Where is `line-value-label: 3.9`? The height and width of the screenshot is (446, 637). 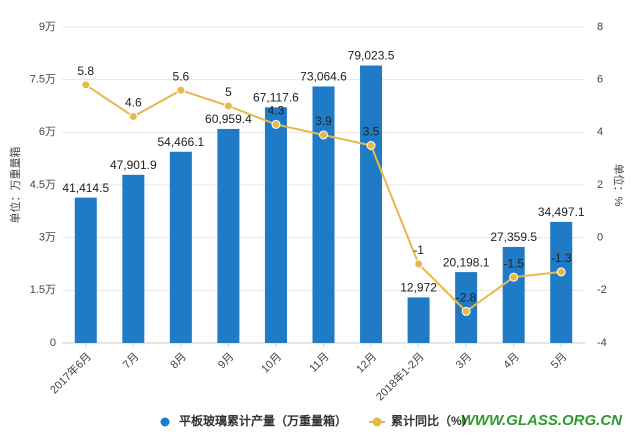 line-value-label: 3.9 is located at coordinates (323, 121).